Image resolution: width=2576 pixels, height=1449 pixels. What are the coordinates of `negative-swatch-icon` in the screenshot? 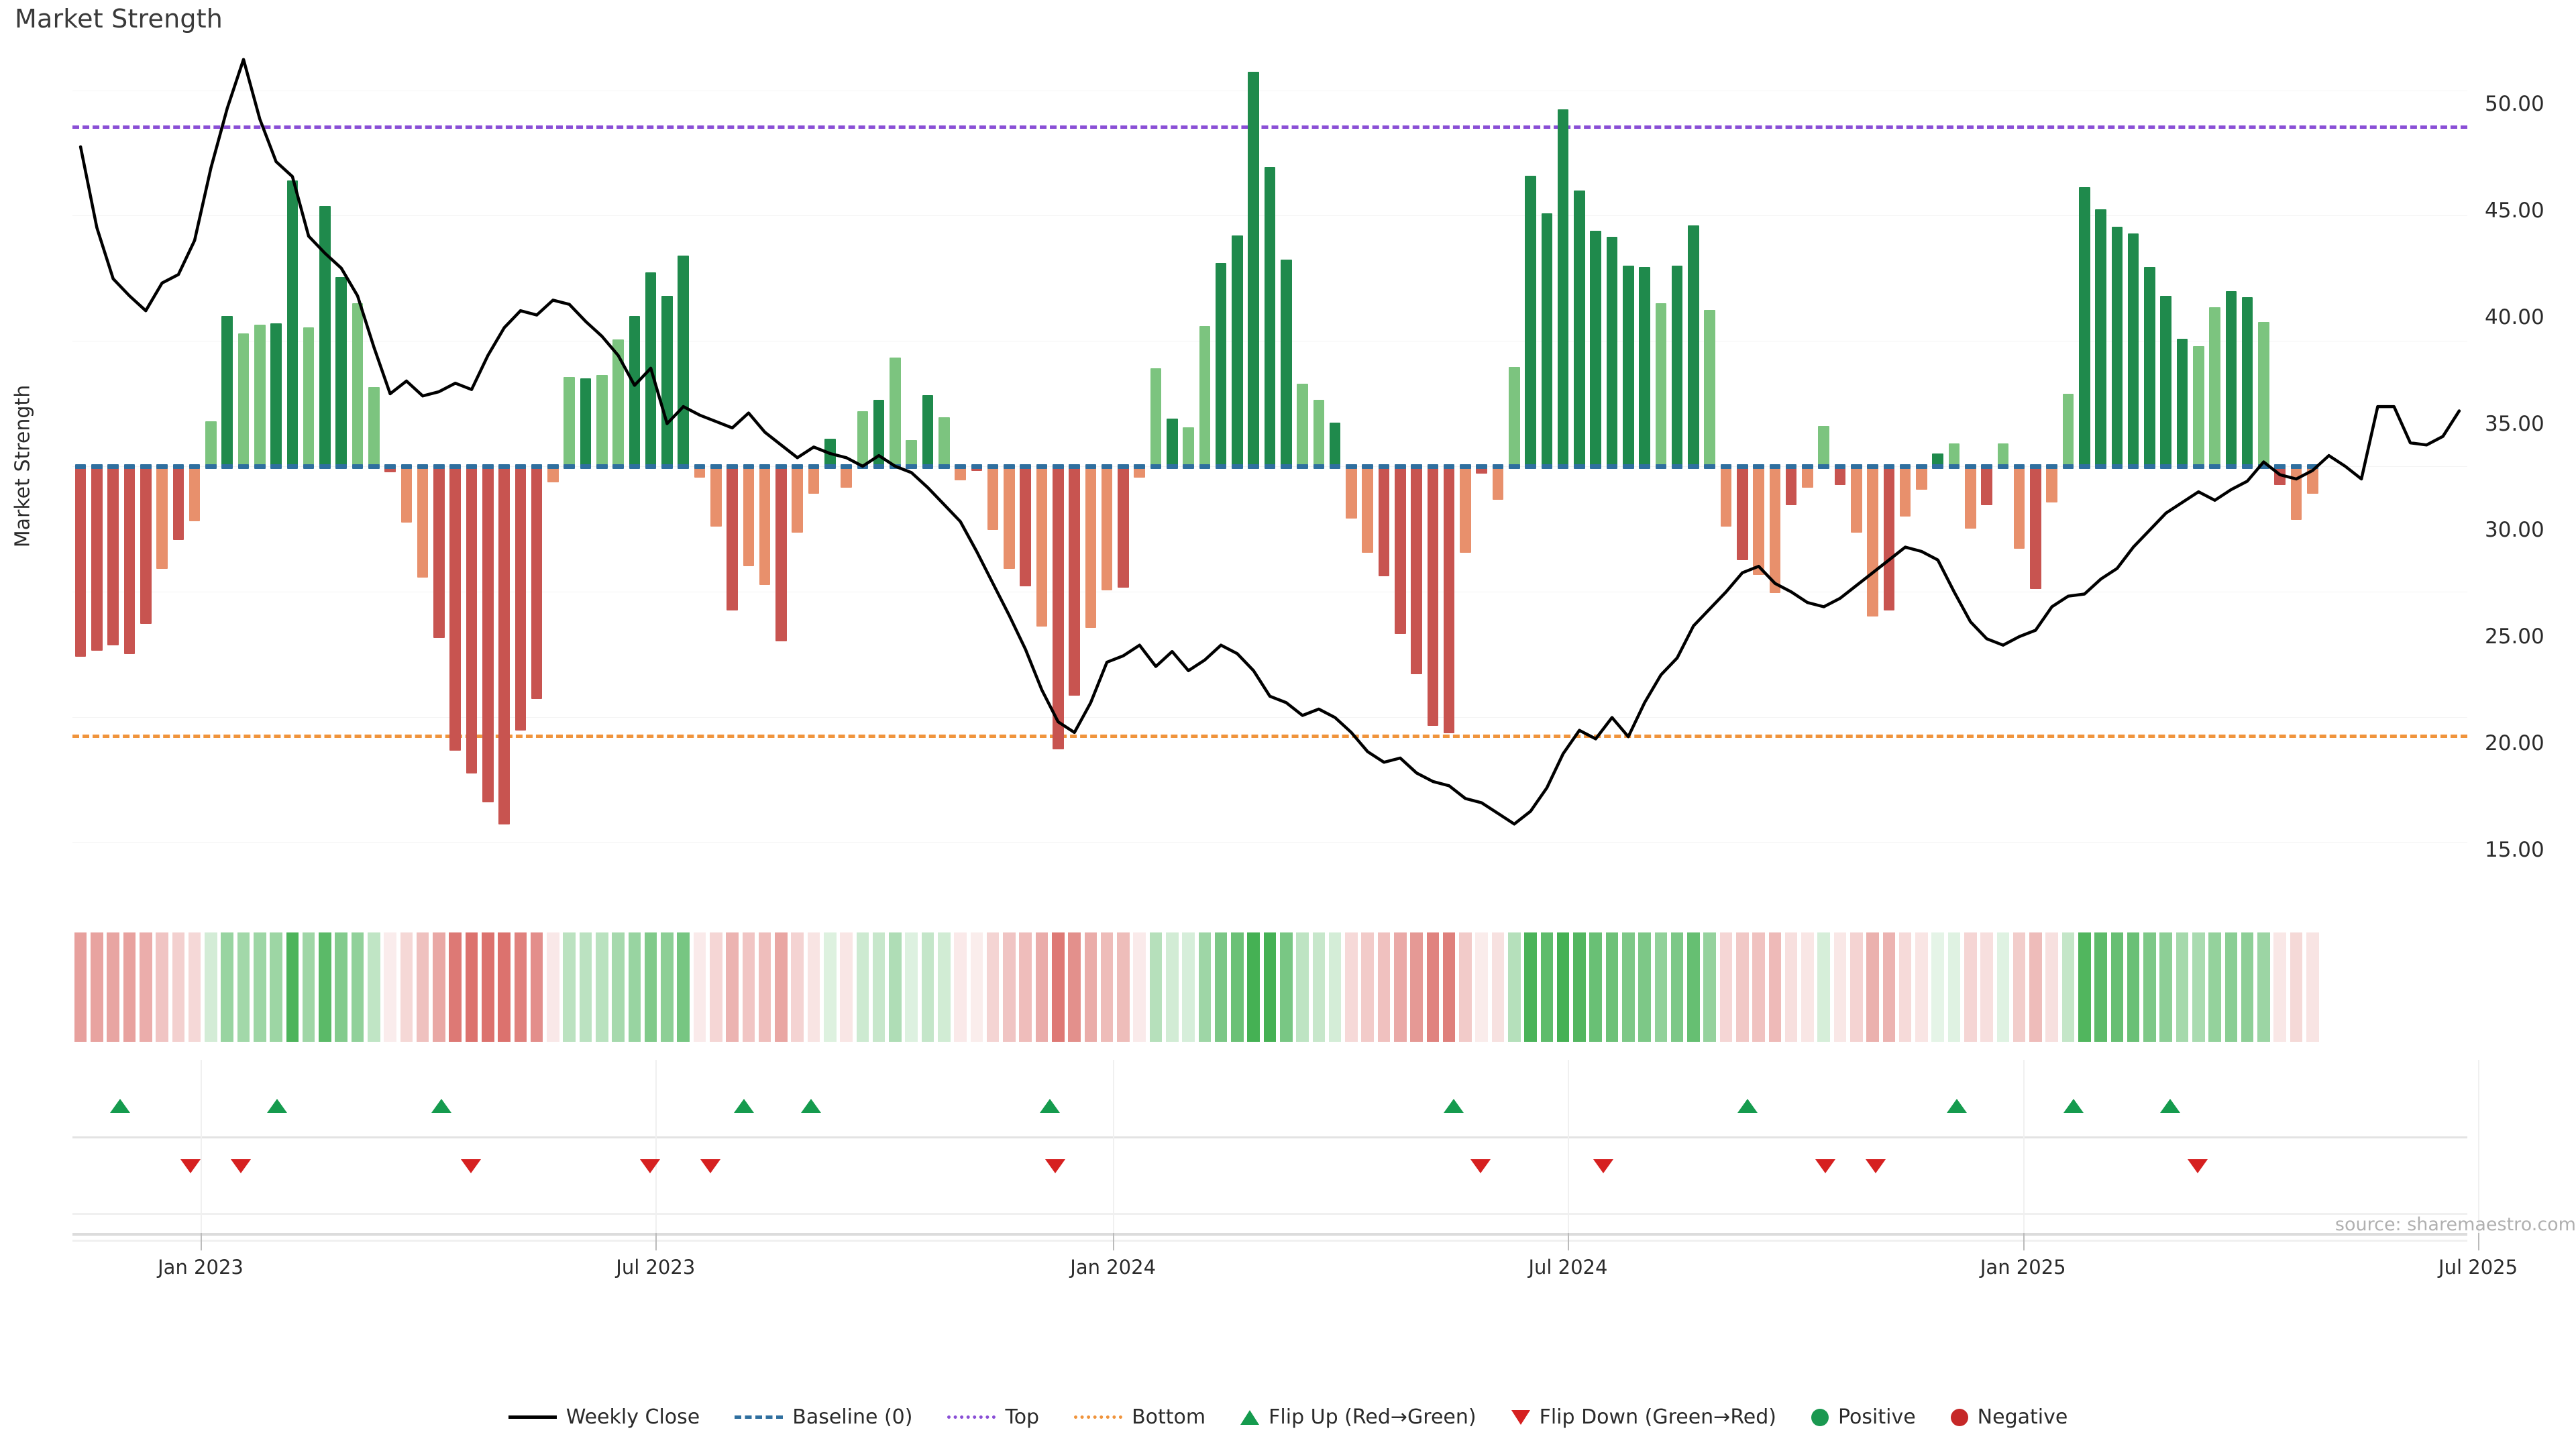 It's located at (1959, 1417).